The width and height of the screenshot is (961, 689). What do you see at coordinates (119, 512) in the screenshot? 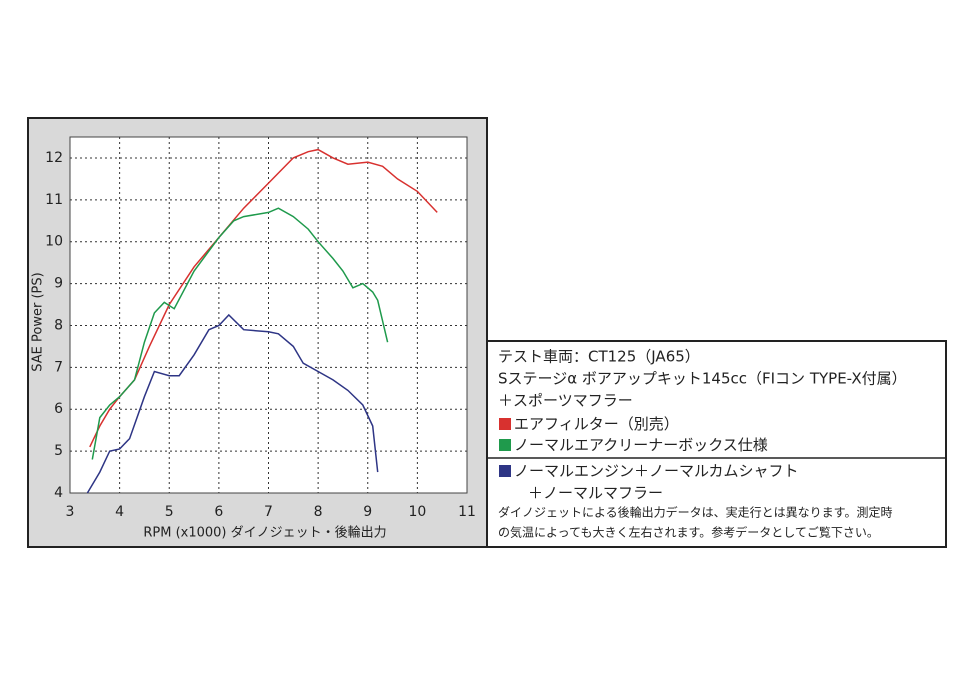
I see `x-tick-label: 4` at bounding box center [119, 512].